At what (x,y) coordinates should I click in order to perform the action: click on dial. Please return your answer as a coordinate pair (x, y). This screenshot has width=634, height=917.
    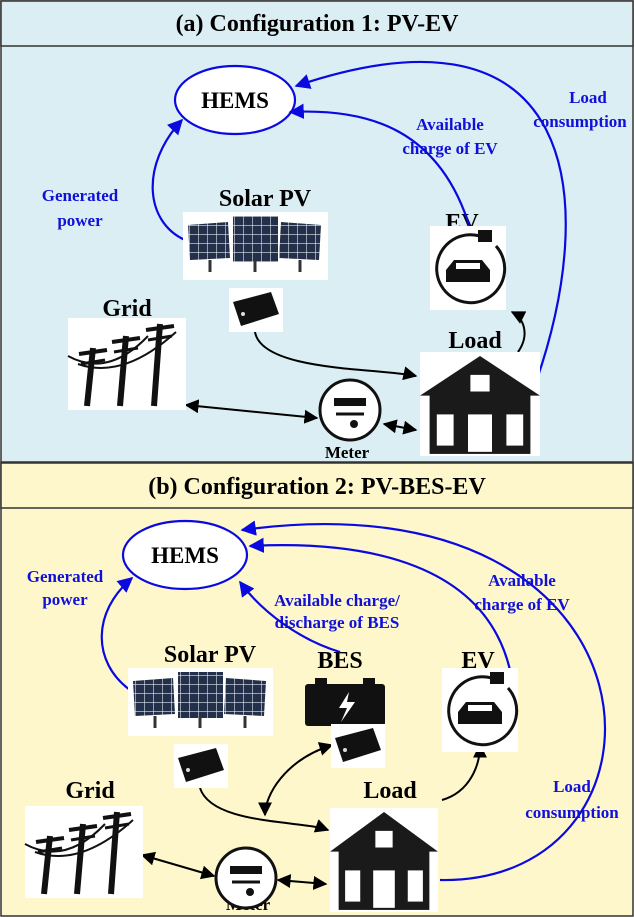
    Looking at the image, I should click on (354, 424).